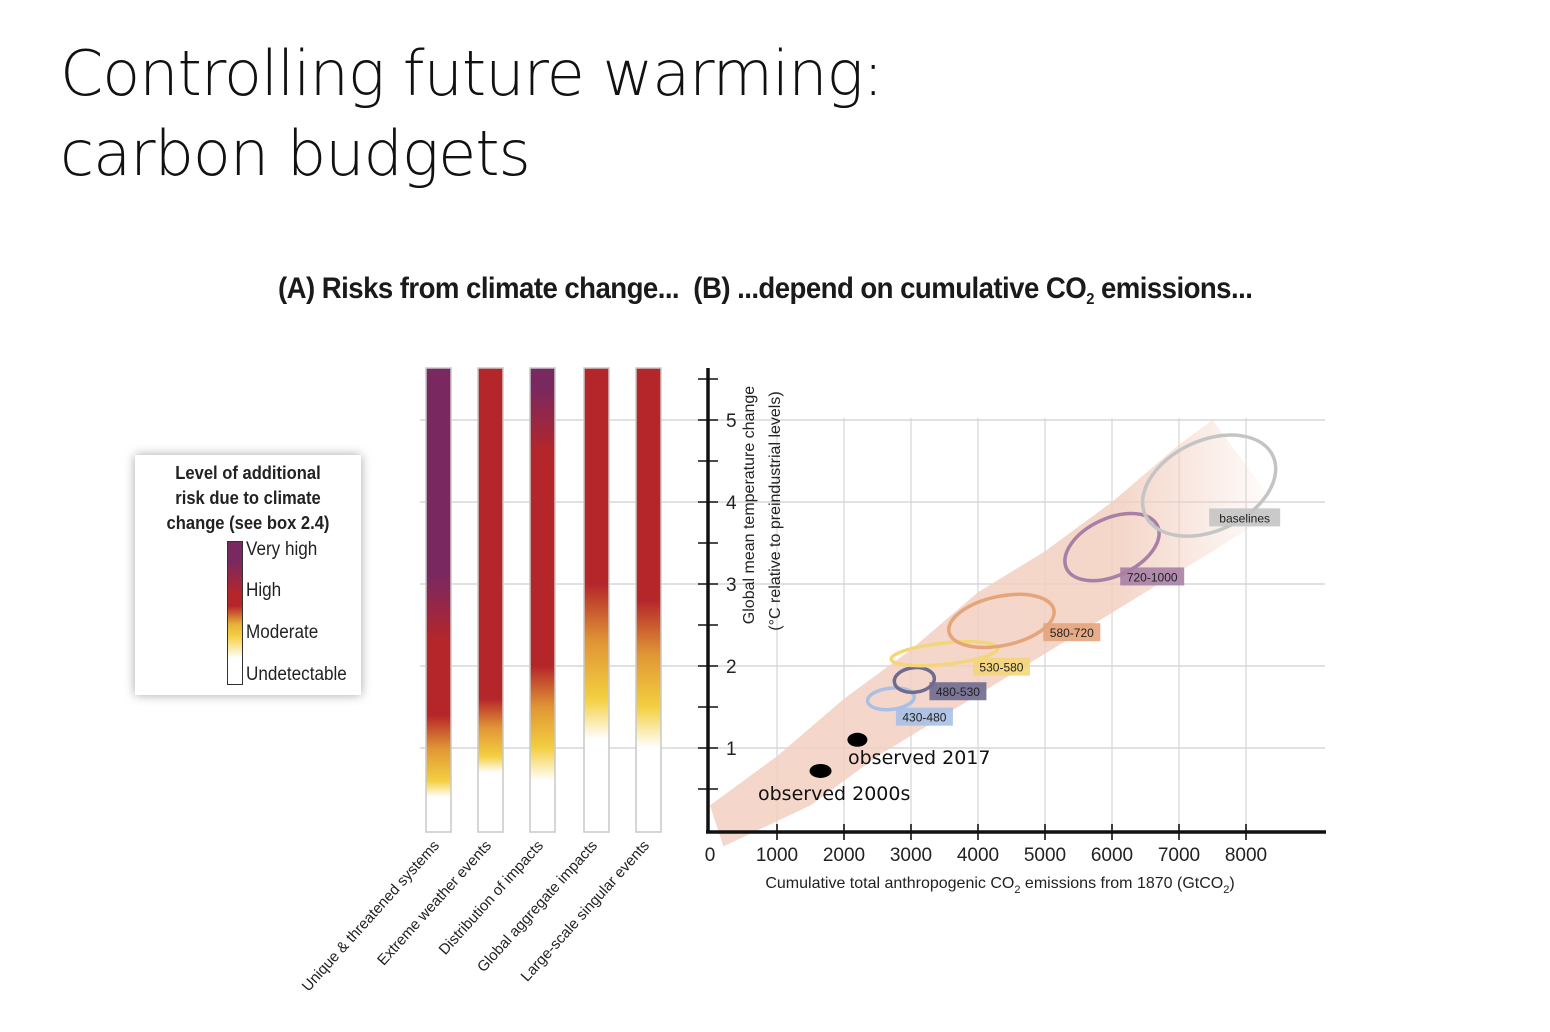 The width and height of the screenshot is (1550, 1032). Describe the element at coordinates (491, 897) in the screenshot. I see `risk-category-label: Distribution of impacts` at that location.